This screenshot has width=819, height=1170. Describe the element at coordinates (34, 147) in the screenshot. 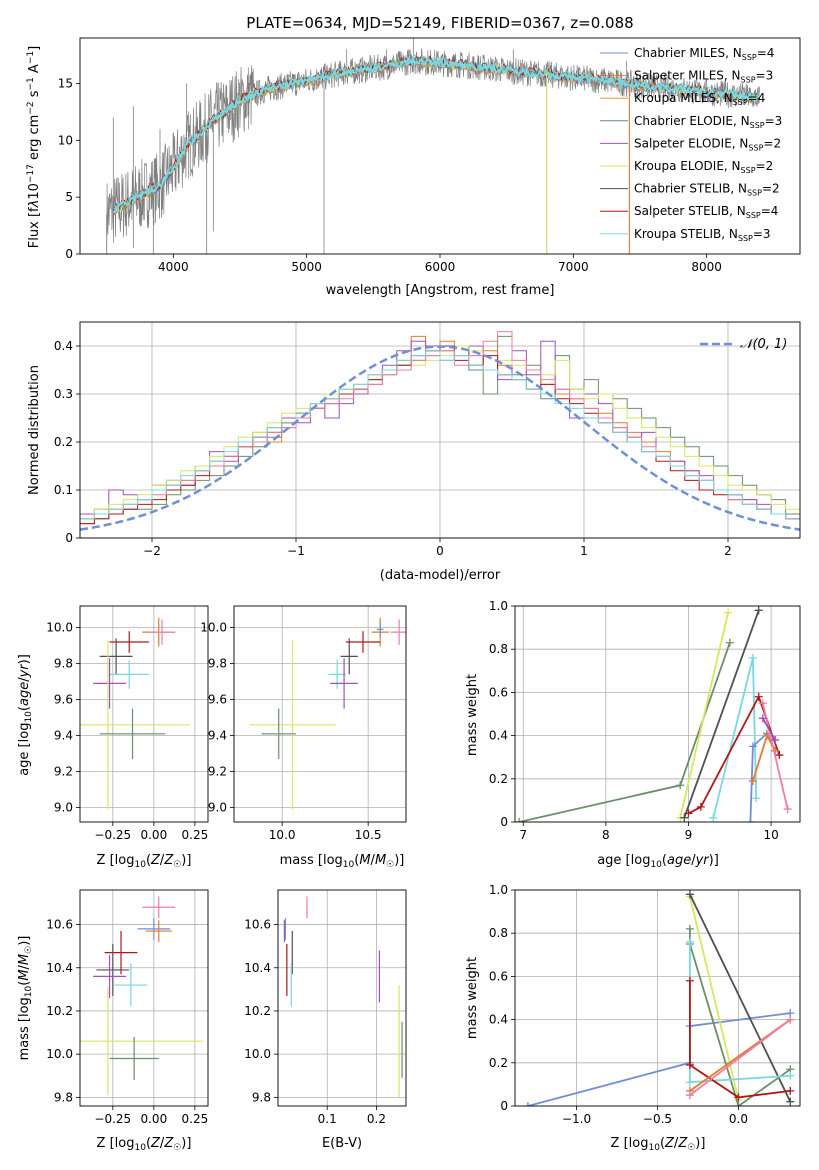

I see `spectrum-y-label: Flux [fλ10−17 erg cm−2 s−1 A−1]` at that location.